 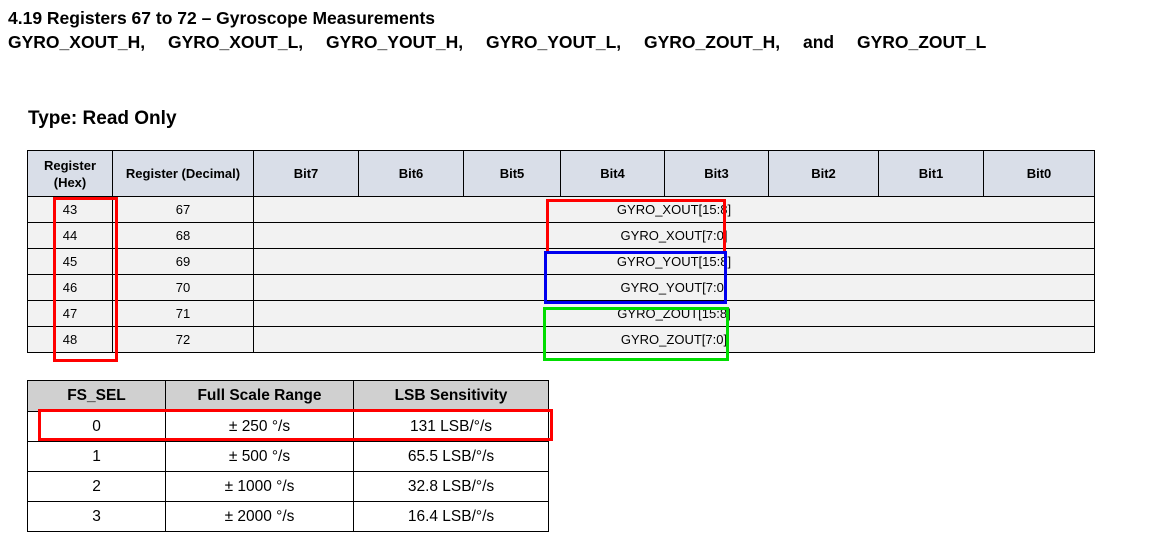 I want to click on table-row: 44 68 GYRO_XOUT[7:0], so click(x=561, y=235).